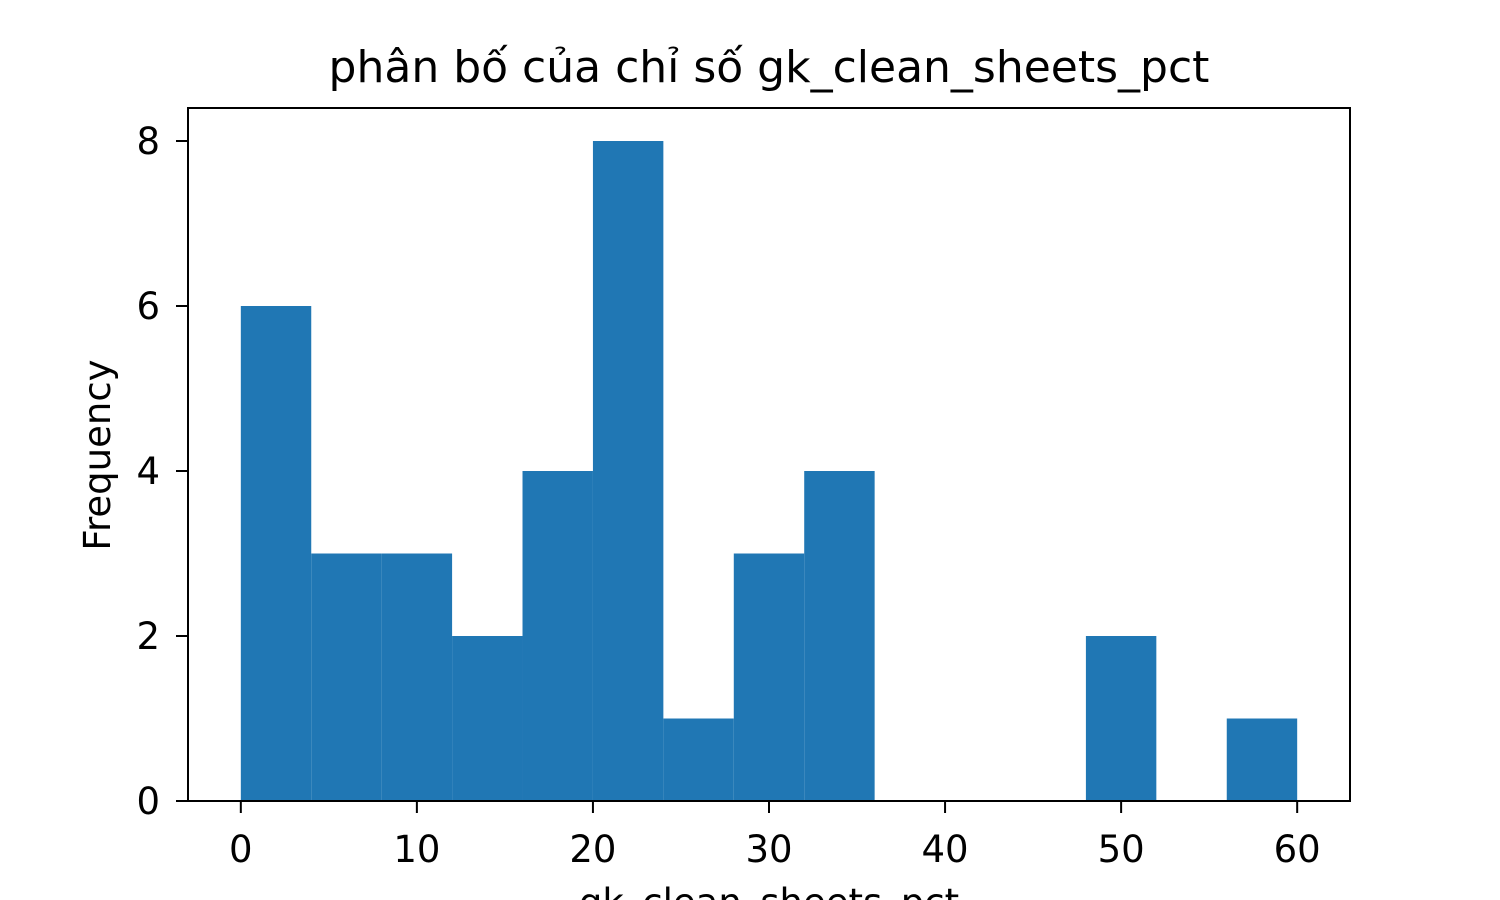 The height and width of the screenshot is (900, 1500). What do you see at coordinates (97, 454) in the screenshot?
I see `y-axis-label: Frequency` at bounding box center [97, 454].